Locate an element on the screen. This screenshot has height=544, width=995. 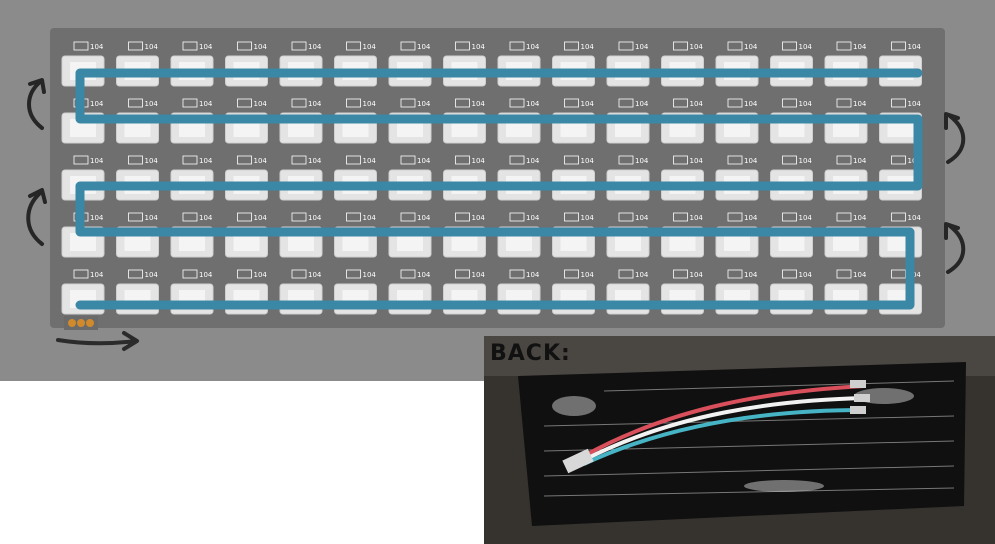
jst-connector is located at coordinates (578, 461).